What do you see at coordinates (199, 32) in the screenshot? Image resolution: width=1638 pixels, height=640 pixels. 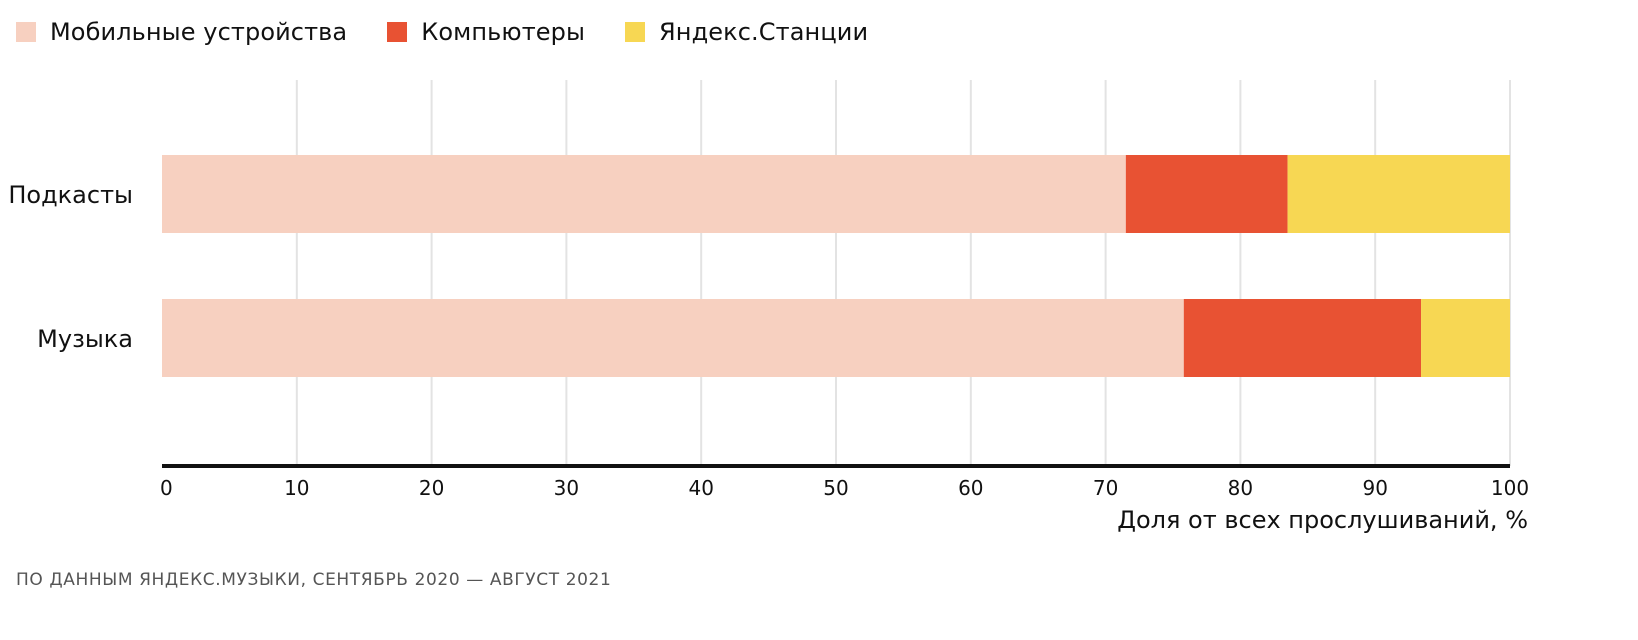 I see `legend-label: Мобильные устройства` at bounding box center [199, 32].